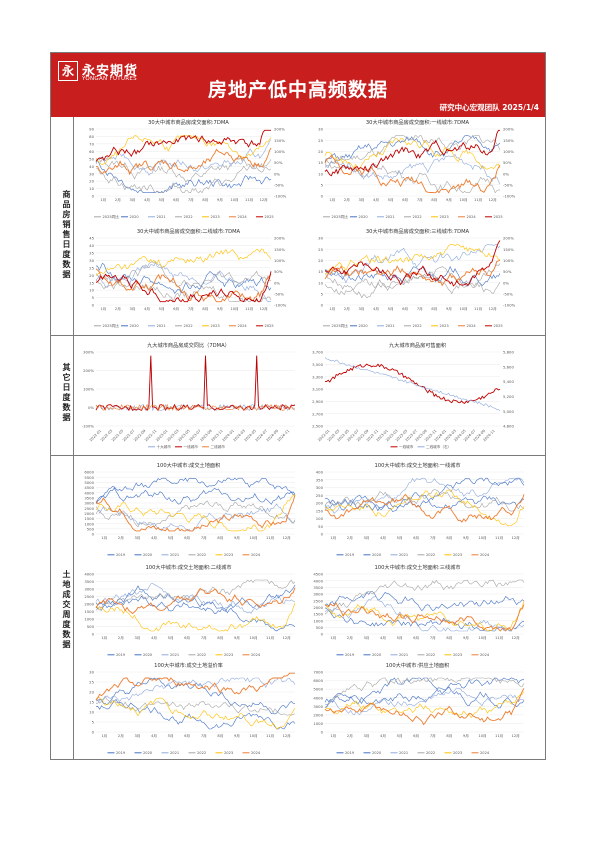  I want to click on y-tick-label: 30, so click(91, 173).